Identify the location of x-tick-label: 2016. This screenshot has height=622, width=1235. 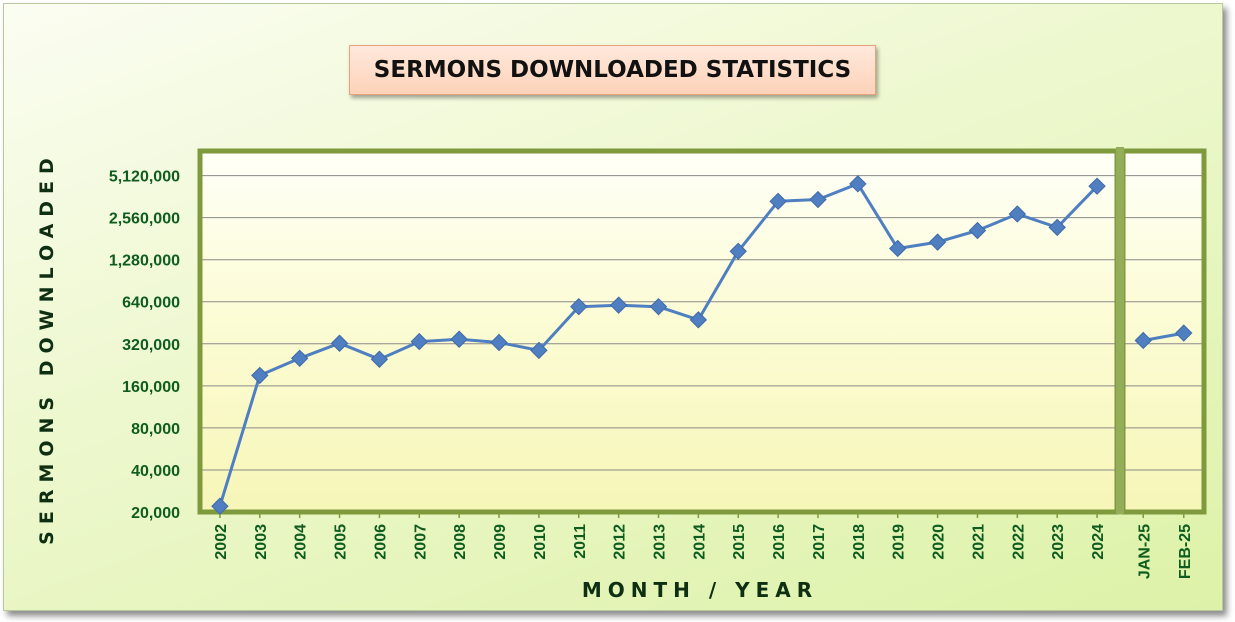
(779, 542).